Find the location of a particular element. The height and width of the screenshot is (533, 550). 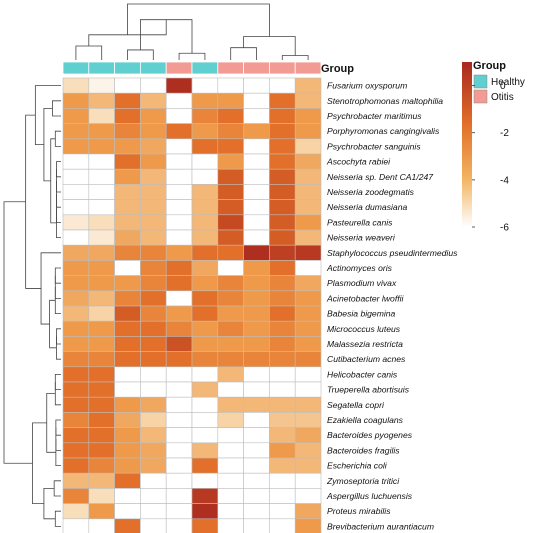

row-label: Porphyromonas cangingivalis is located at coordinates (383, 131).